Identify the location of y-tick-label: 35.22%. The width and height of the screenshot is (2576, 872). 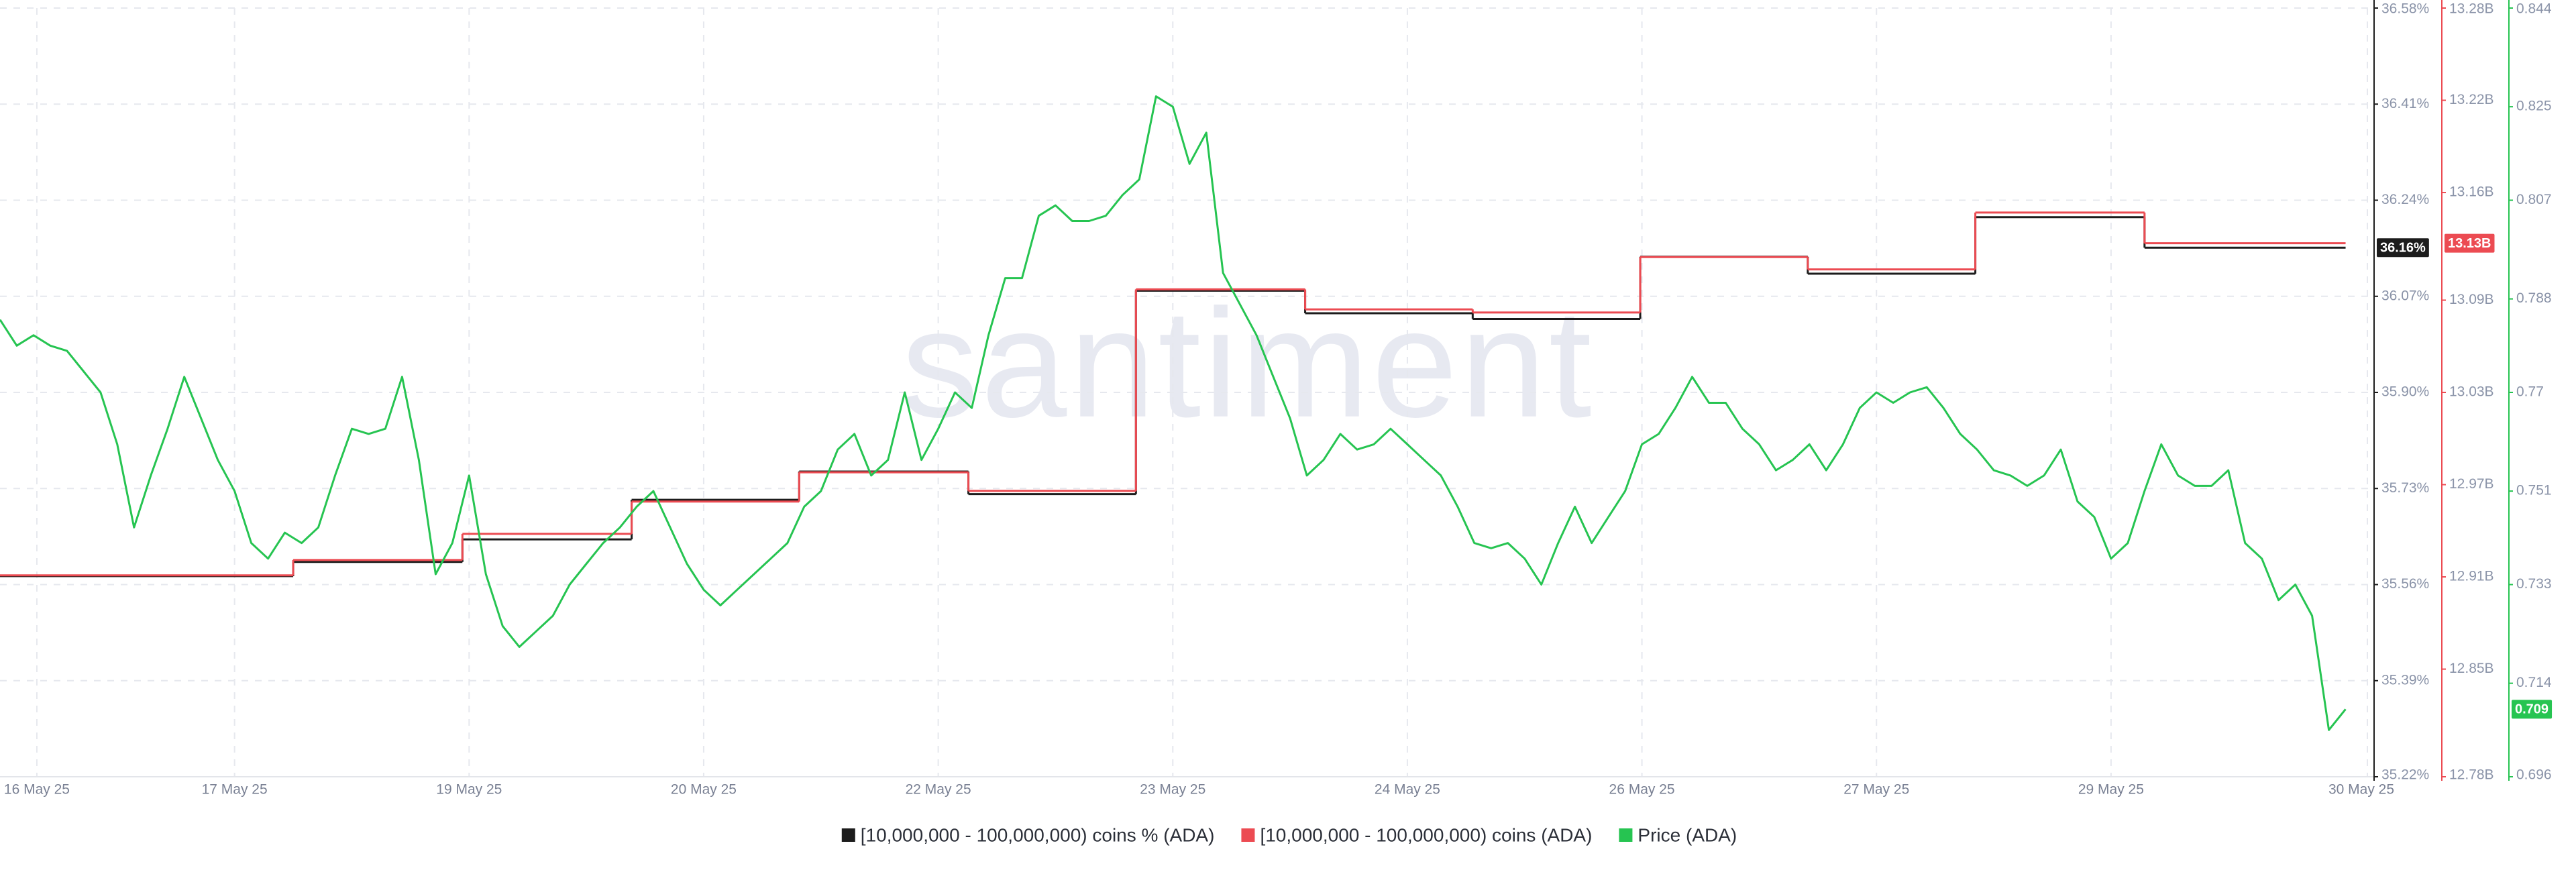
(2405, 775).